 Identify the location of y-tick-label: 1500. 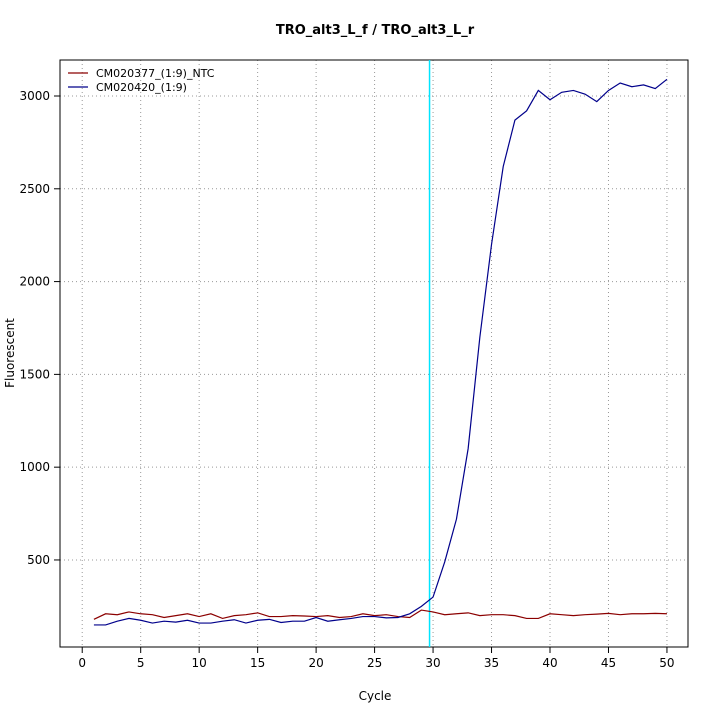
(34, 374).